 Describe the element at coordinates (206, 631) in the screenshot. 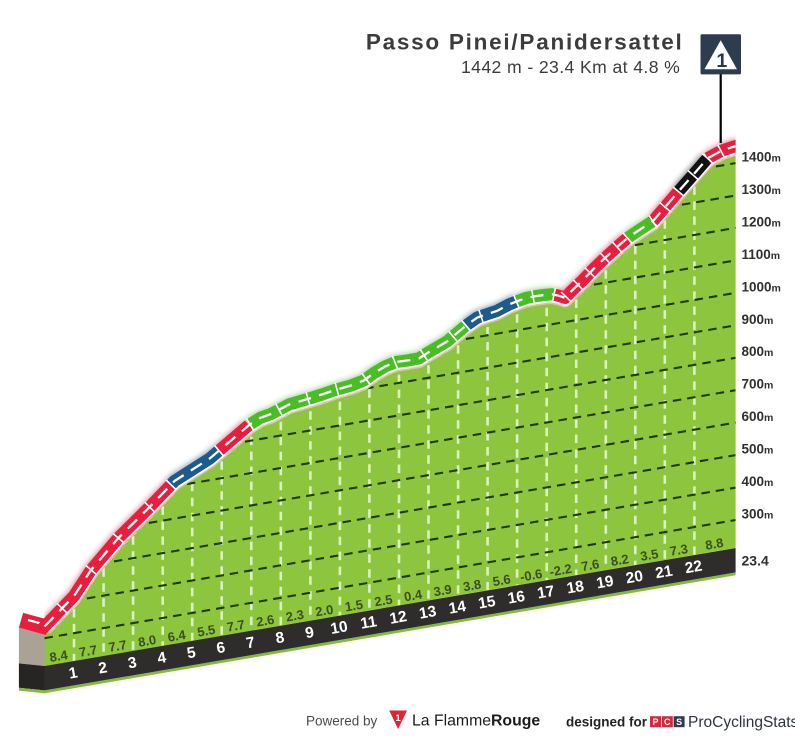

I see `svg-text: 5.5` at that location.